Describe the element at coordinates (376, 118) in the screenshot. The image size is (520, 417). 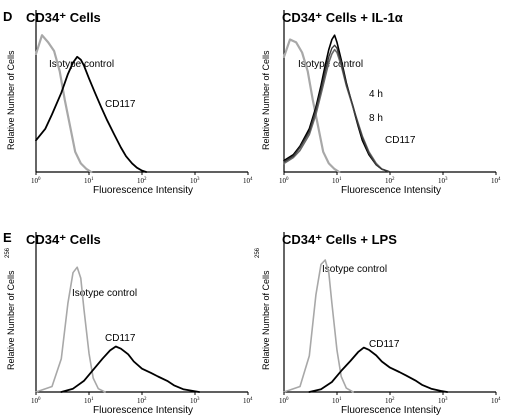
I see `annotation-8h: 8 h` at that location.